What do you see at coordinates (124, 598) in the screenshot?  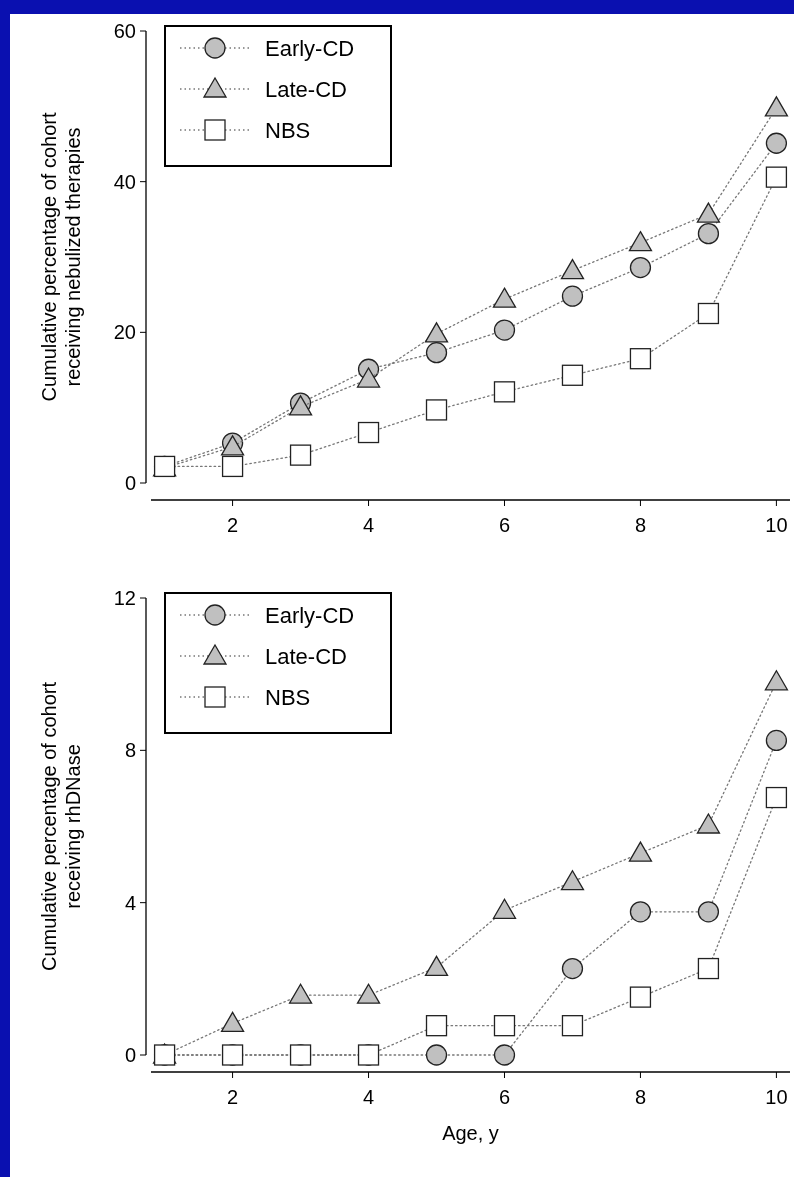 I see `y-tick-label: 12` at bounding box center [124, 598].